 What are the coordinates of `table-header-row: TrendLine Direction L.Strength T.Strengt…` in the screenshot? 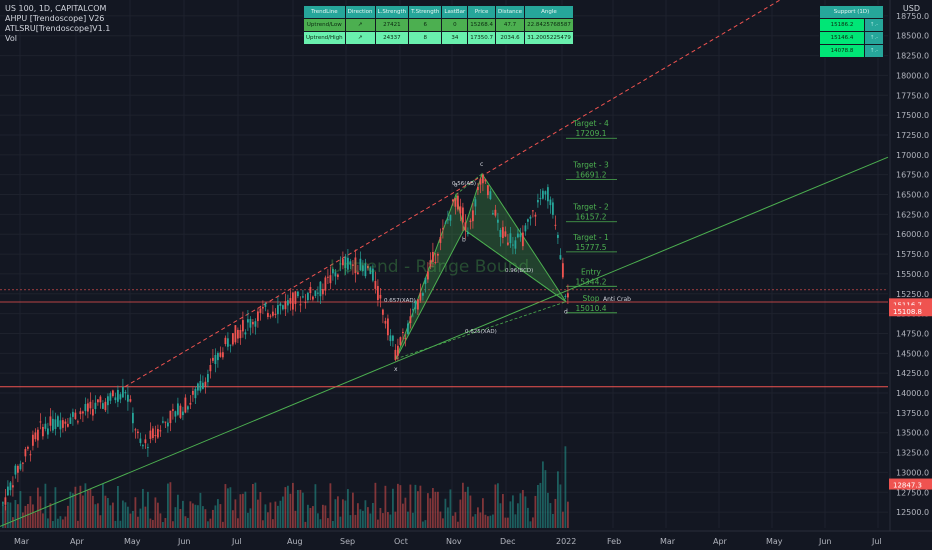 It's located at (438, 12).